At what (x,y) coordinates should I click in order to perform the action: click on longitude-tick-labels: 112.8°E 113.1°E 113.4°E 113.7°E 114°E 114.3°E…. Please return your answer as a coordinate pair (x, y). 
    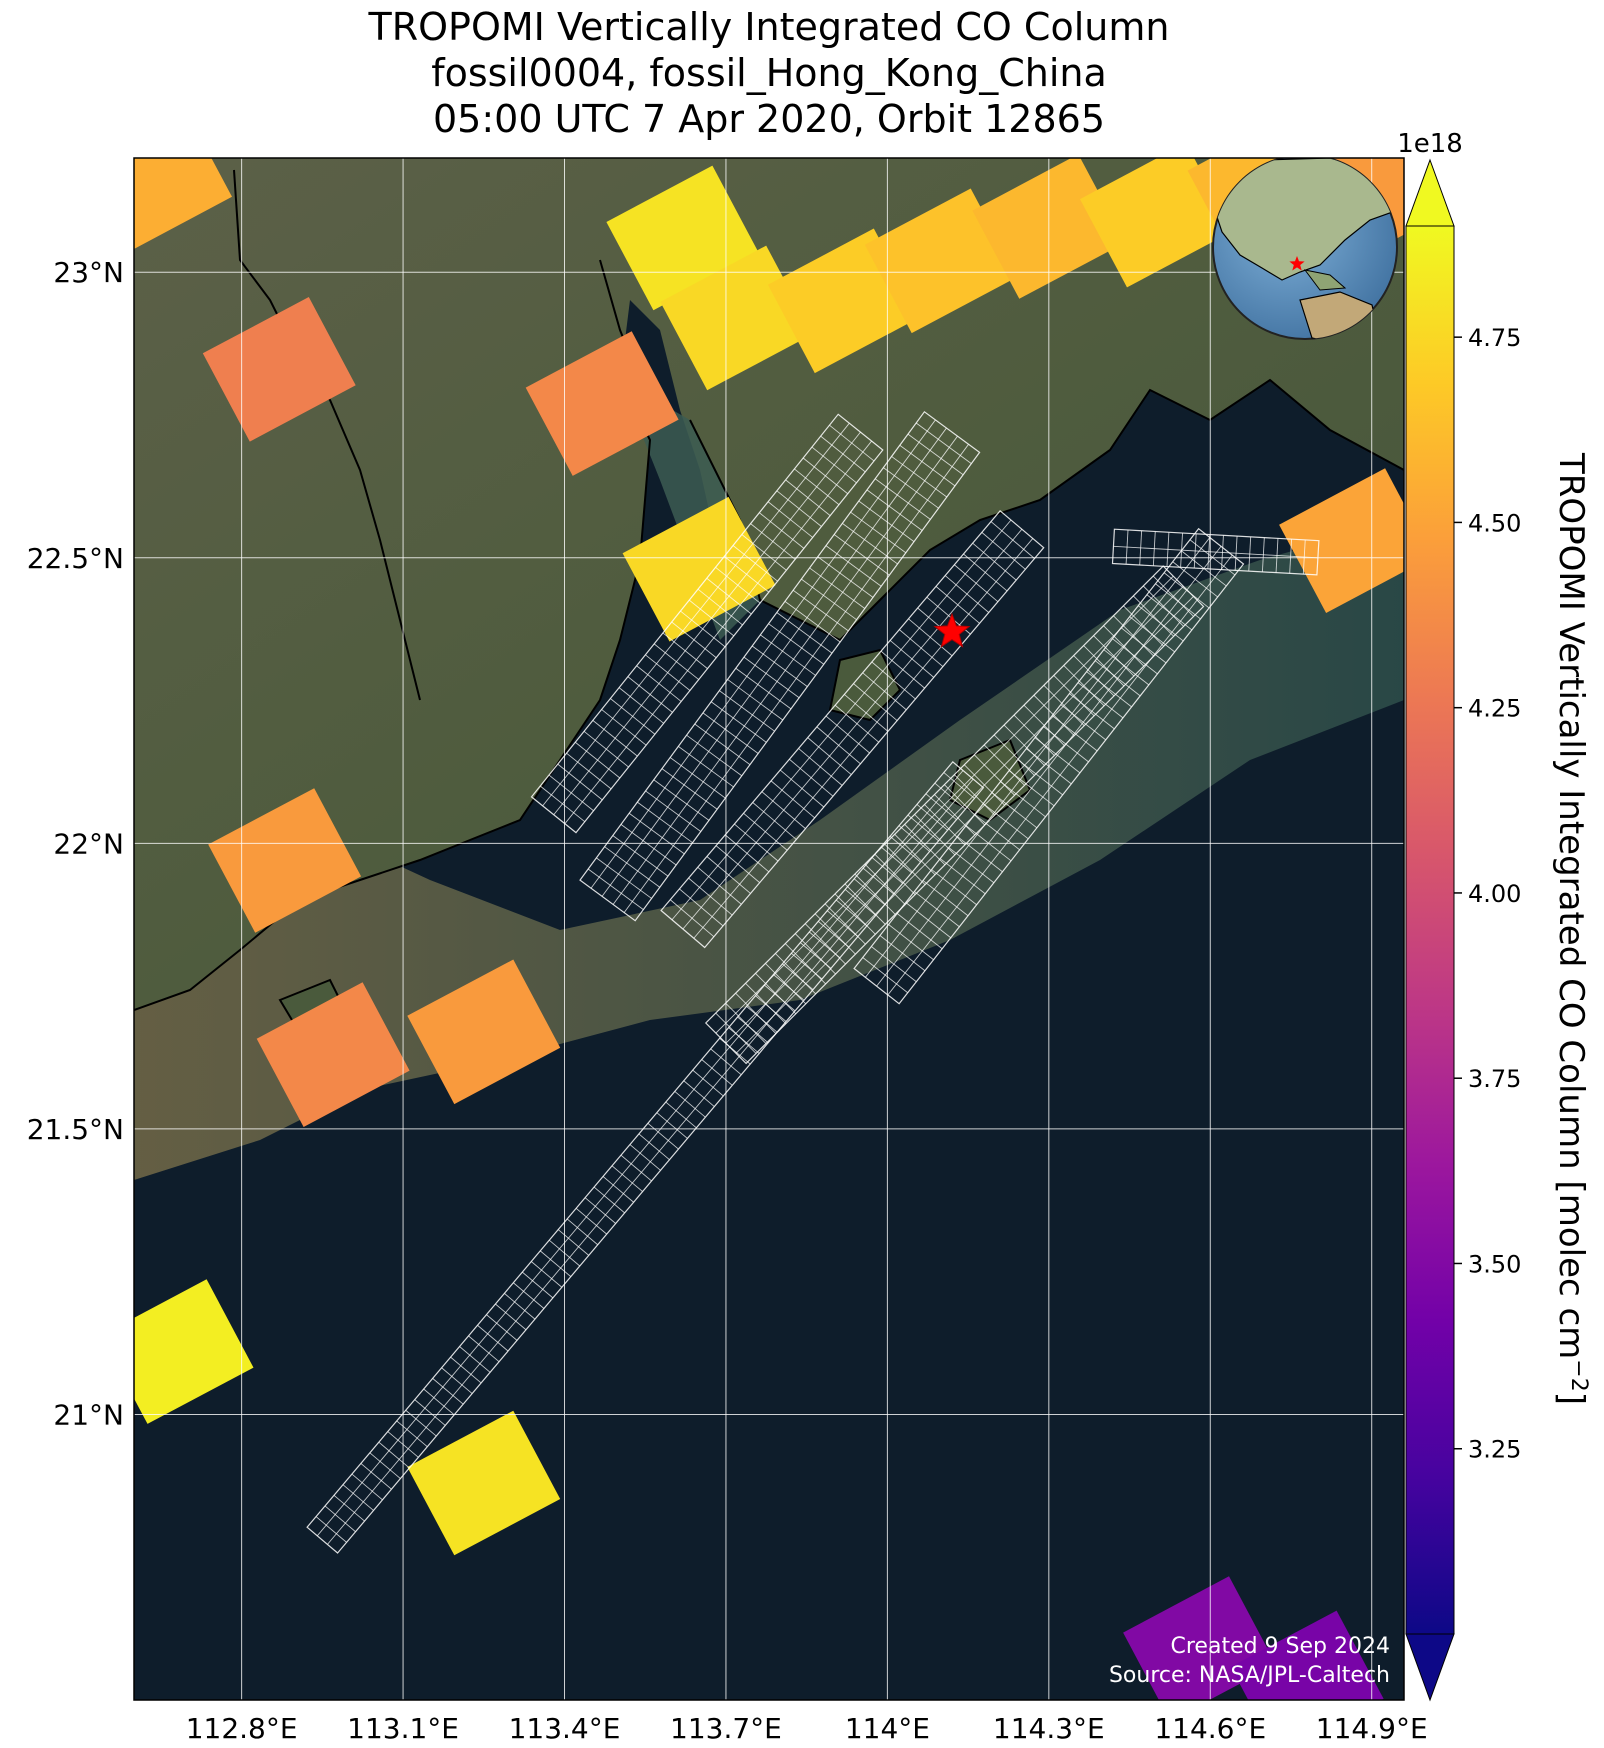
    Looking at the image, I should click on (807, 1728).